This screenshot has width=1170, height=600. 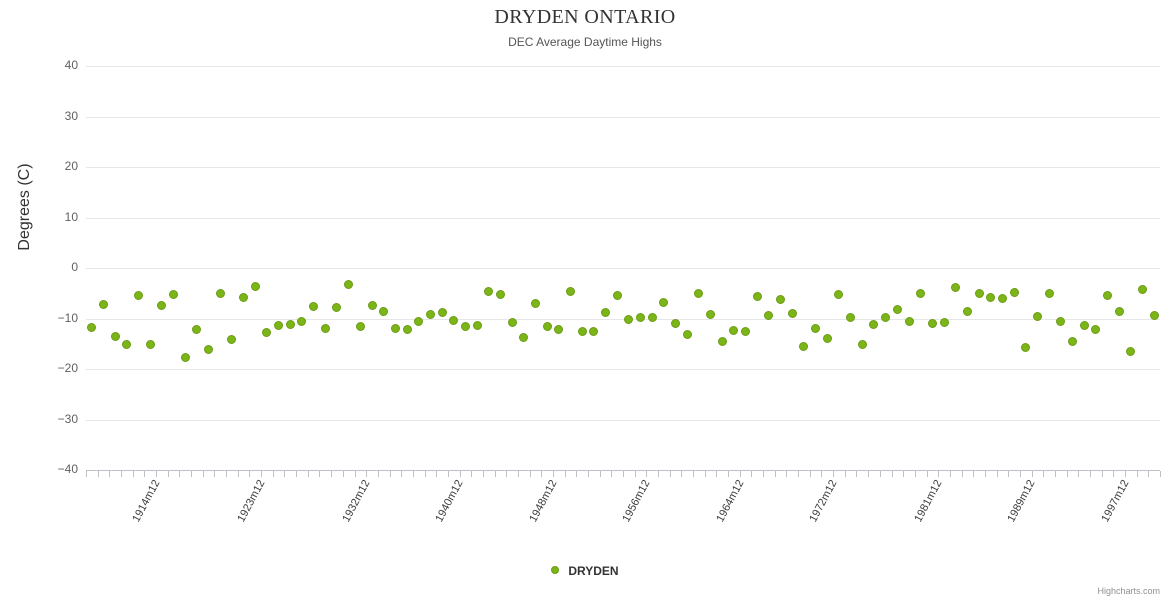 What do you see at coordinates (585, 570) in the screenshot?
I see `legend-item-dryden: DRYDEN` at bounding box center [585, 570].